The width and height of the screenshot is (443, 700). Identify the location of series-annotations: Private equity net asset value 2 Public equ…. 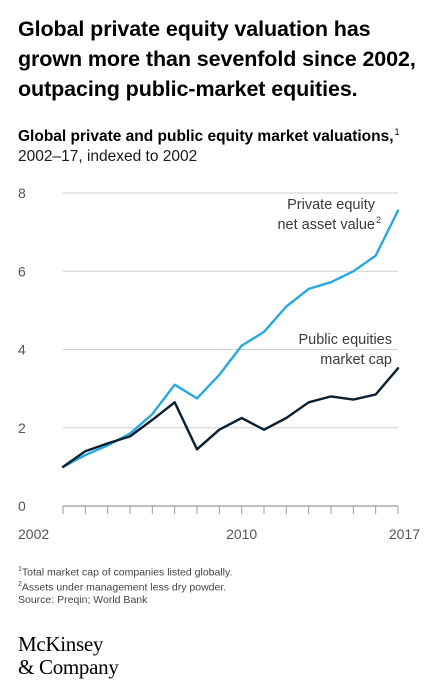
(334, 282).